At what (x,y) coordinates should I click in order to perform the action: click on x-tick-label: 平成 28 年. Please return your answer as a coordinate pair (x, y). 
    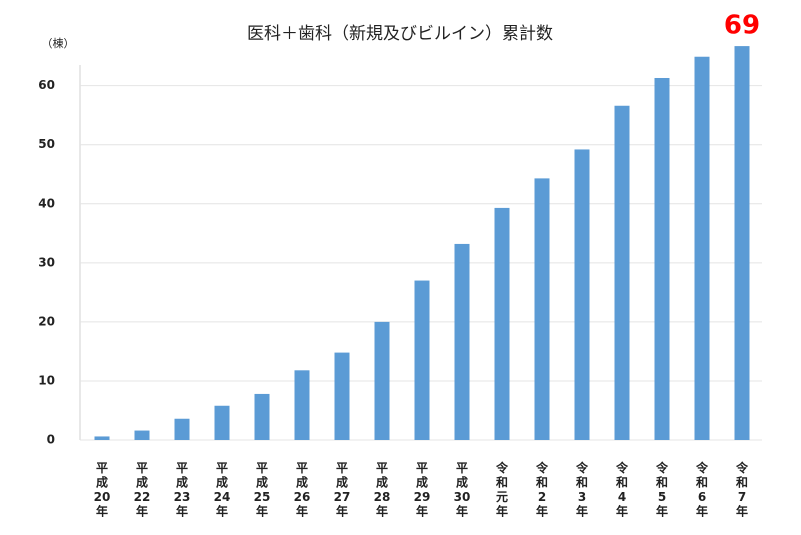
    Looking at the image, I should click on (382, 490).